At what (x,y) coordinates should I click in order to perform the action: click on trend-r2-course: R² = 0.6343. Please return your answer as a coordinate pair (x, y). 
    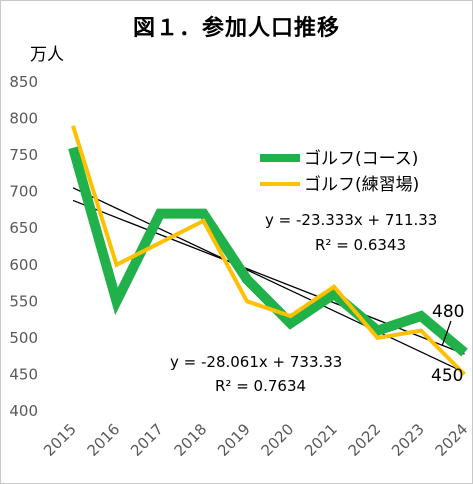
    Looking at the image, I should click on (360, 245).